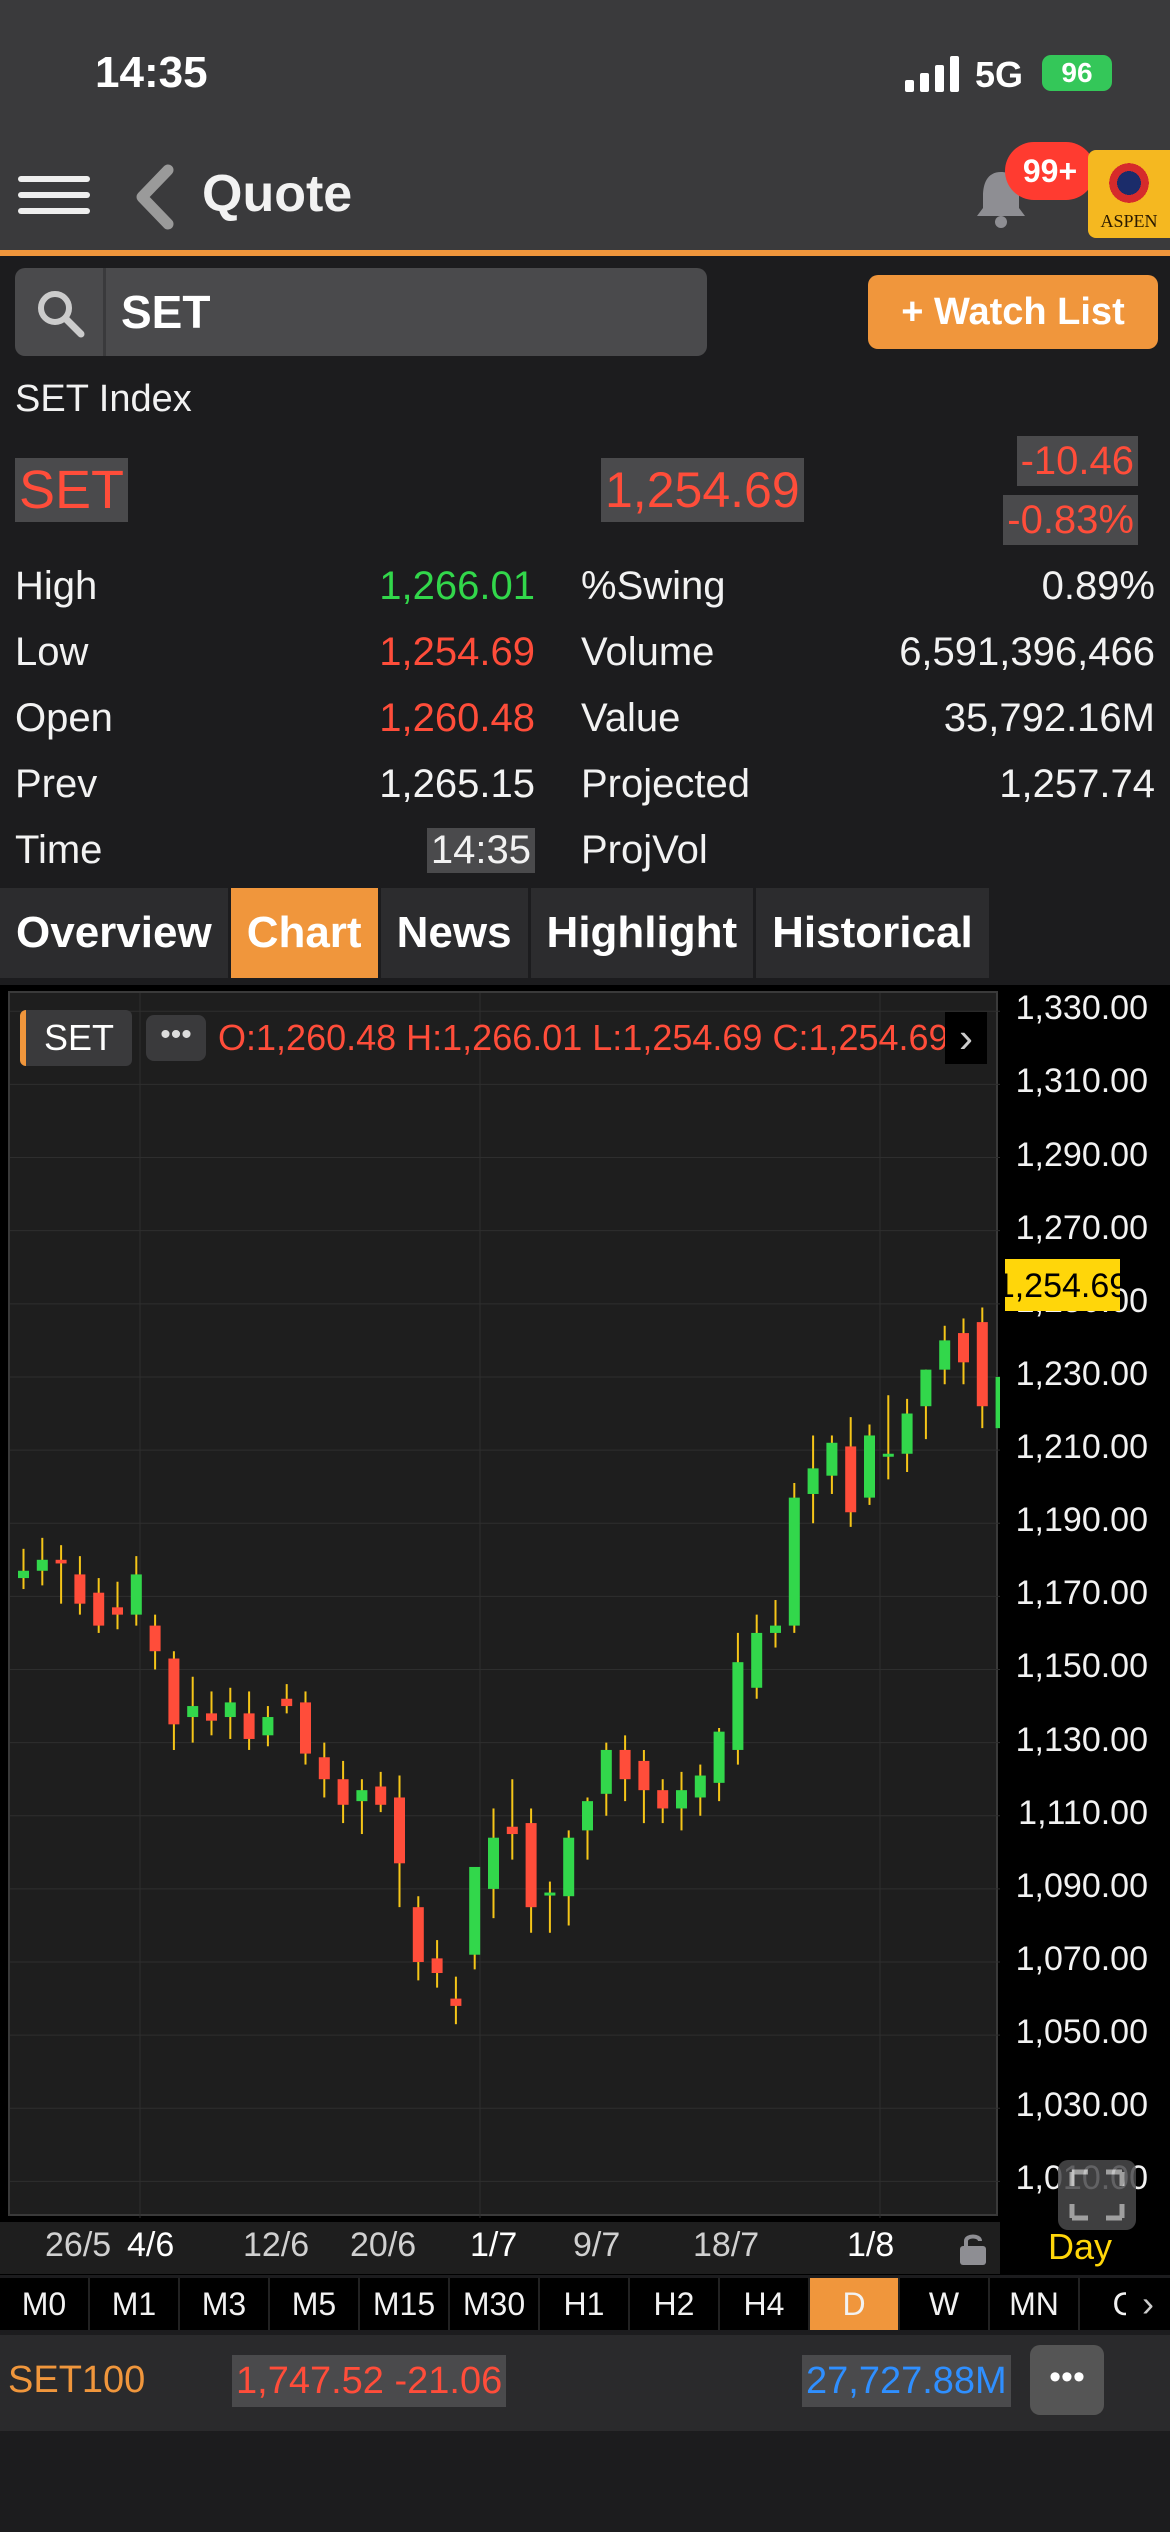  What do you see at coordinates (1081, 1447) in the screenshot?
I see `y-tick-label: 1,210.00` at bounding box center [1081, 1447].